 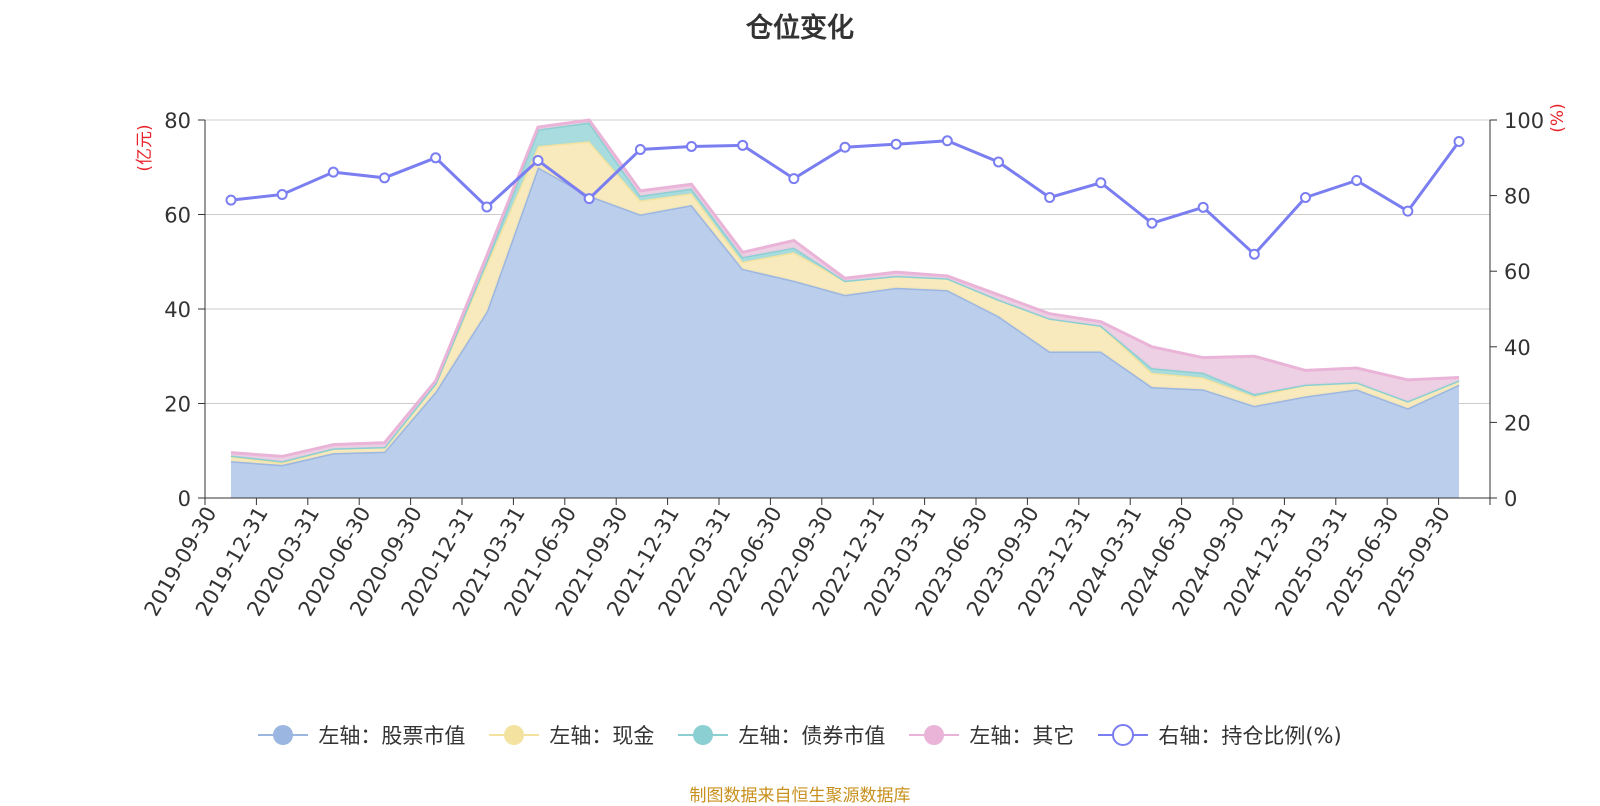 I want to click on legend-item: 左轴：股票市值, so click(x=361, y=735).